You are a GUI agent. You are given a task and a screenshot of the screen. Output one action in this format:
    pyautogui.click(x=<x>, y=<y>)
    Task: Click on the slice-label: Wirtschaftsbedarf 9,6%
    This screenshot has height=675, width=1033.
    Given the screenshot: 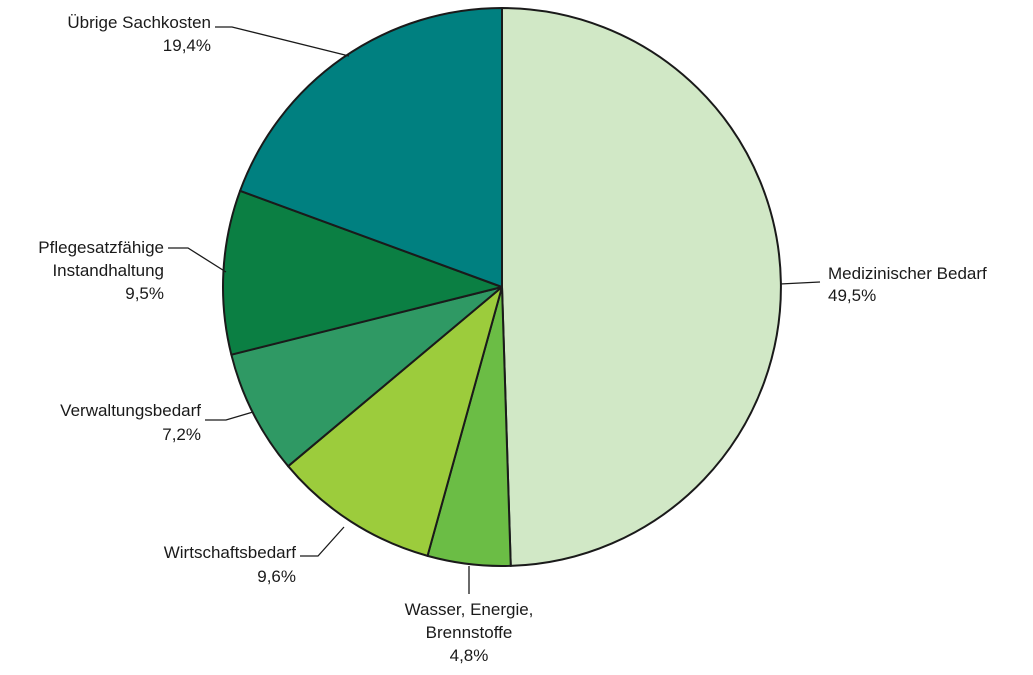 What is the action you would take?
    pyautogui.click(x=230, y=564)
    